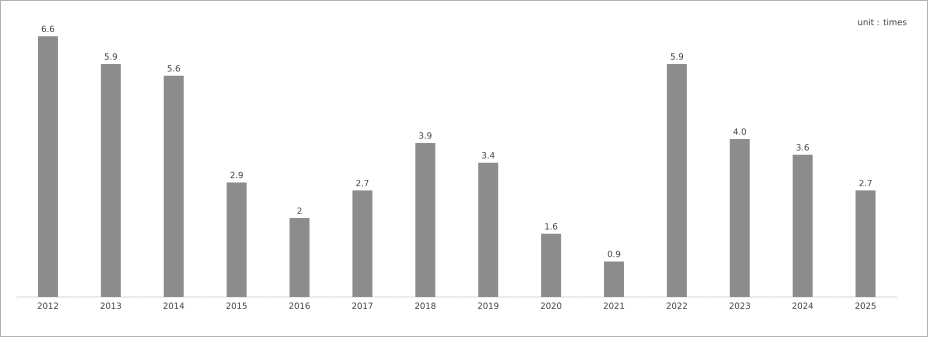 The width and height of the screenshot is (928, 354). I want to click on x-tick-label: 2022, so click(676, 305).